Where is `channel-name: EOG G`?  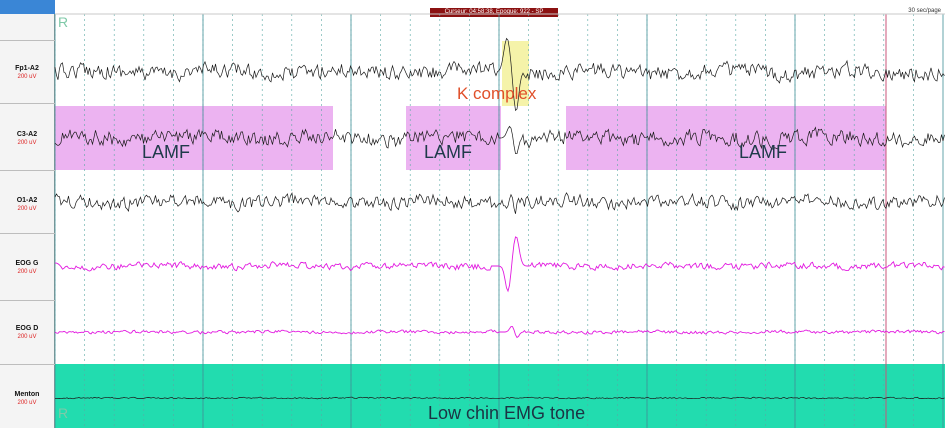 channel-name: EOG G is located at coordinates (27, 263).